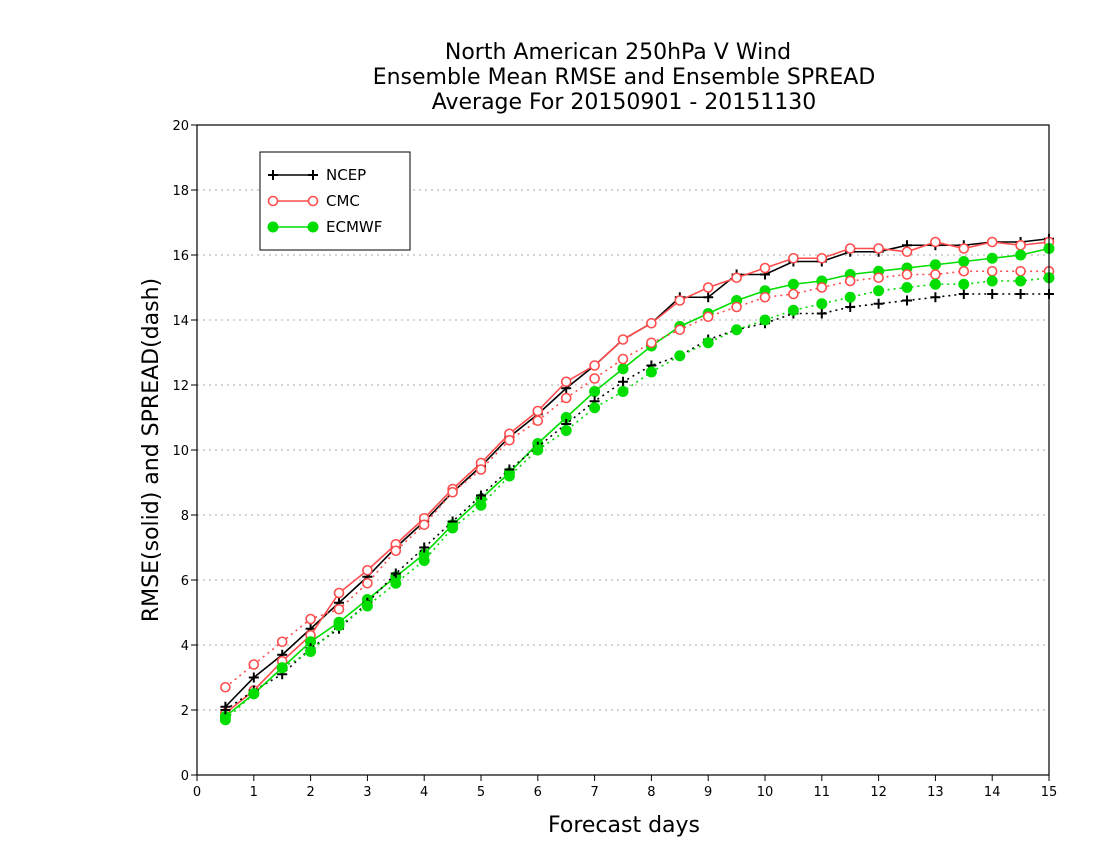 The image size is (1100, 850). What do you see at coordinates (424, 792) in the screenshot?
I see `x-tick-label-4: 4` at bounding box center [424, 792].